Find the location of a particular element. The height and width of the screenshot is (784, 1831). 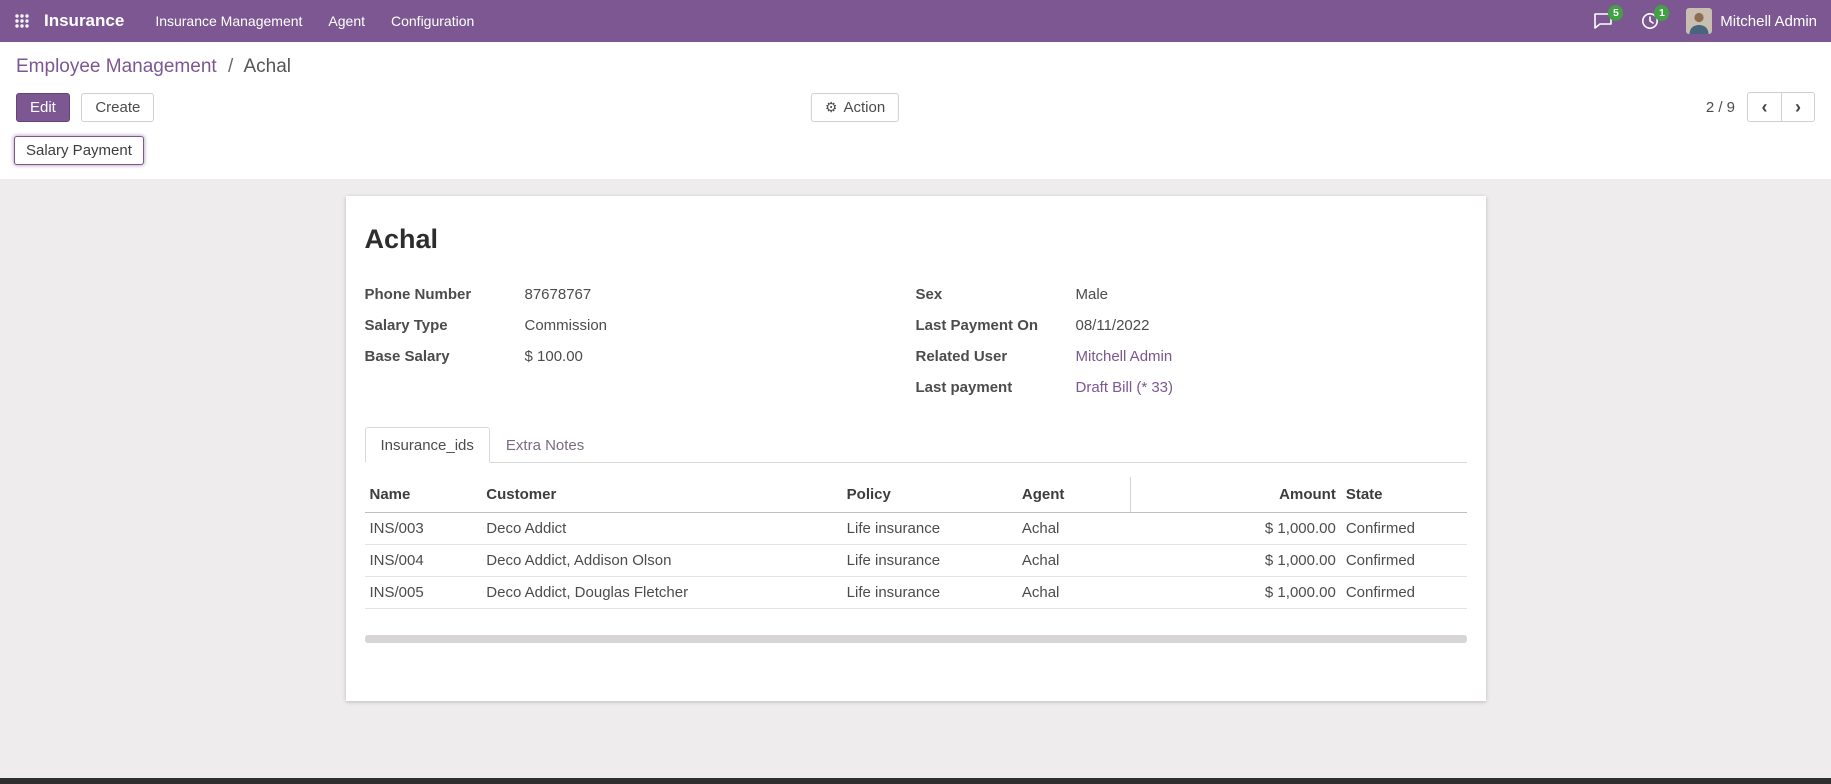

breadcrumb-current: Achal is located at coordinates (267, 66).